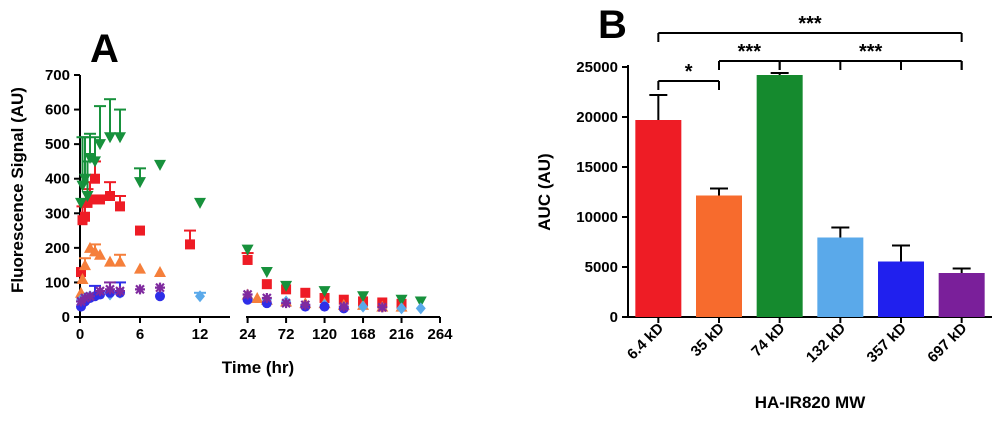 The image size is (1000, 427). I want to click on chart-a-y-tick-label: 400, so click(57, 179).